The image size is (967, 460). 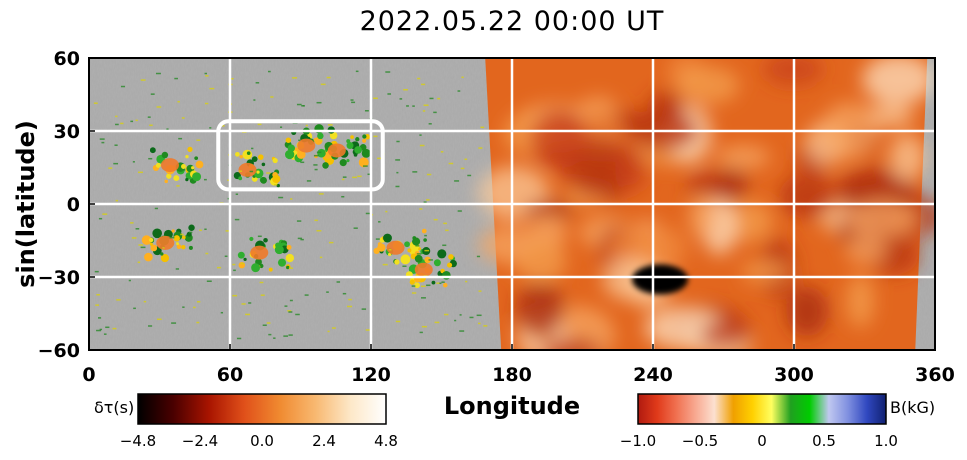 I want to click on left-colorbar, so click(x=262, y=409).